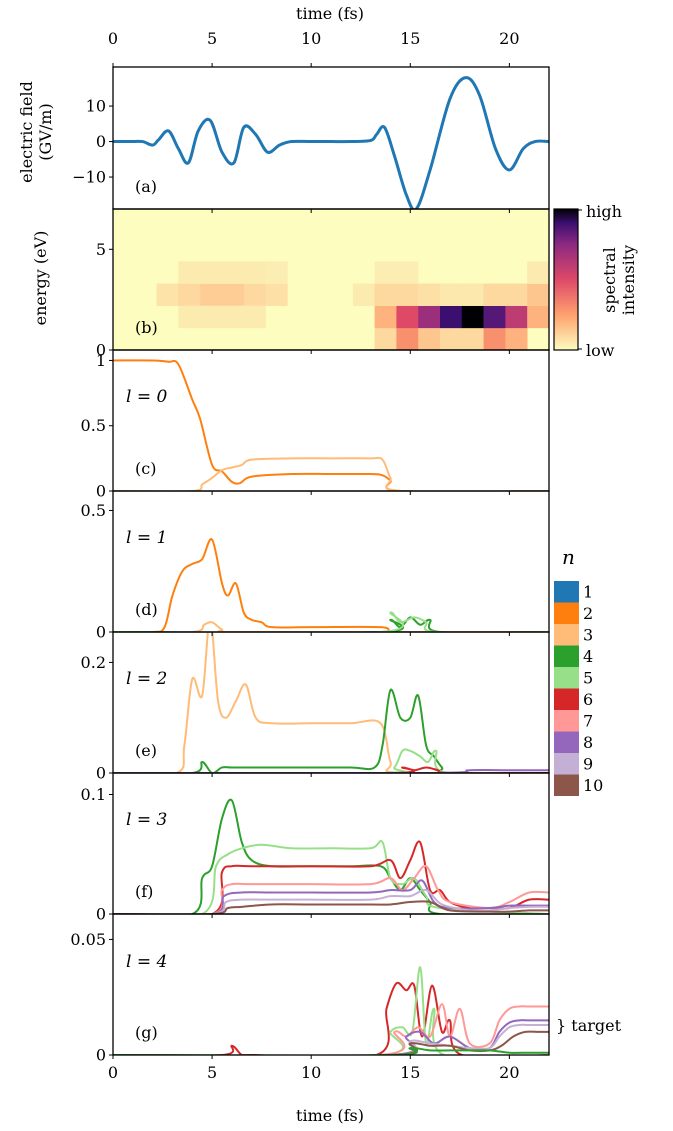  What do you see at coordinates (588, 742) in the screenshot?
I see `legend-label-8: 8` at bounding box center [588, 742].